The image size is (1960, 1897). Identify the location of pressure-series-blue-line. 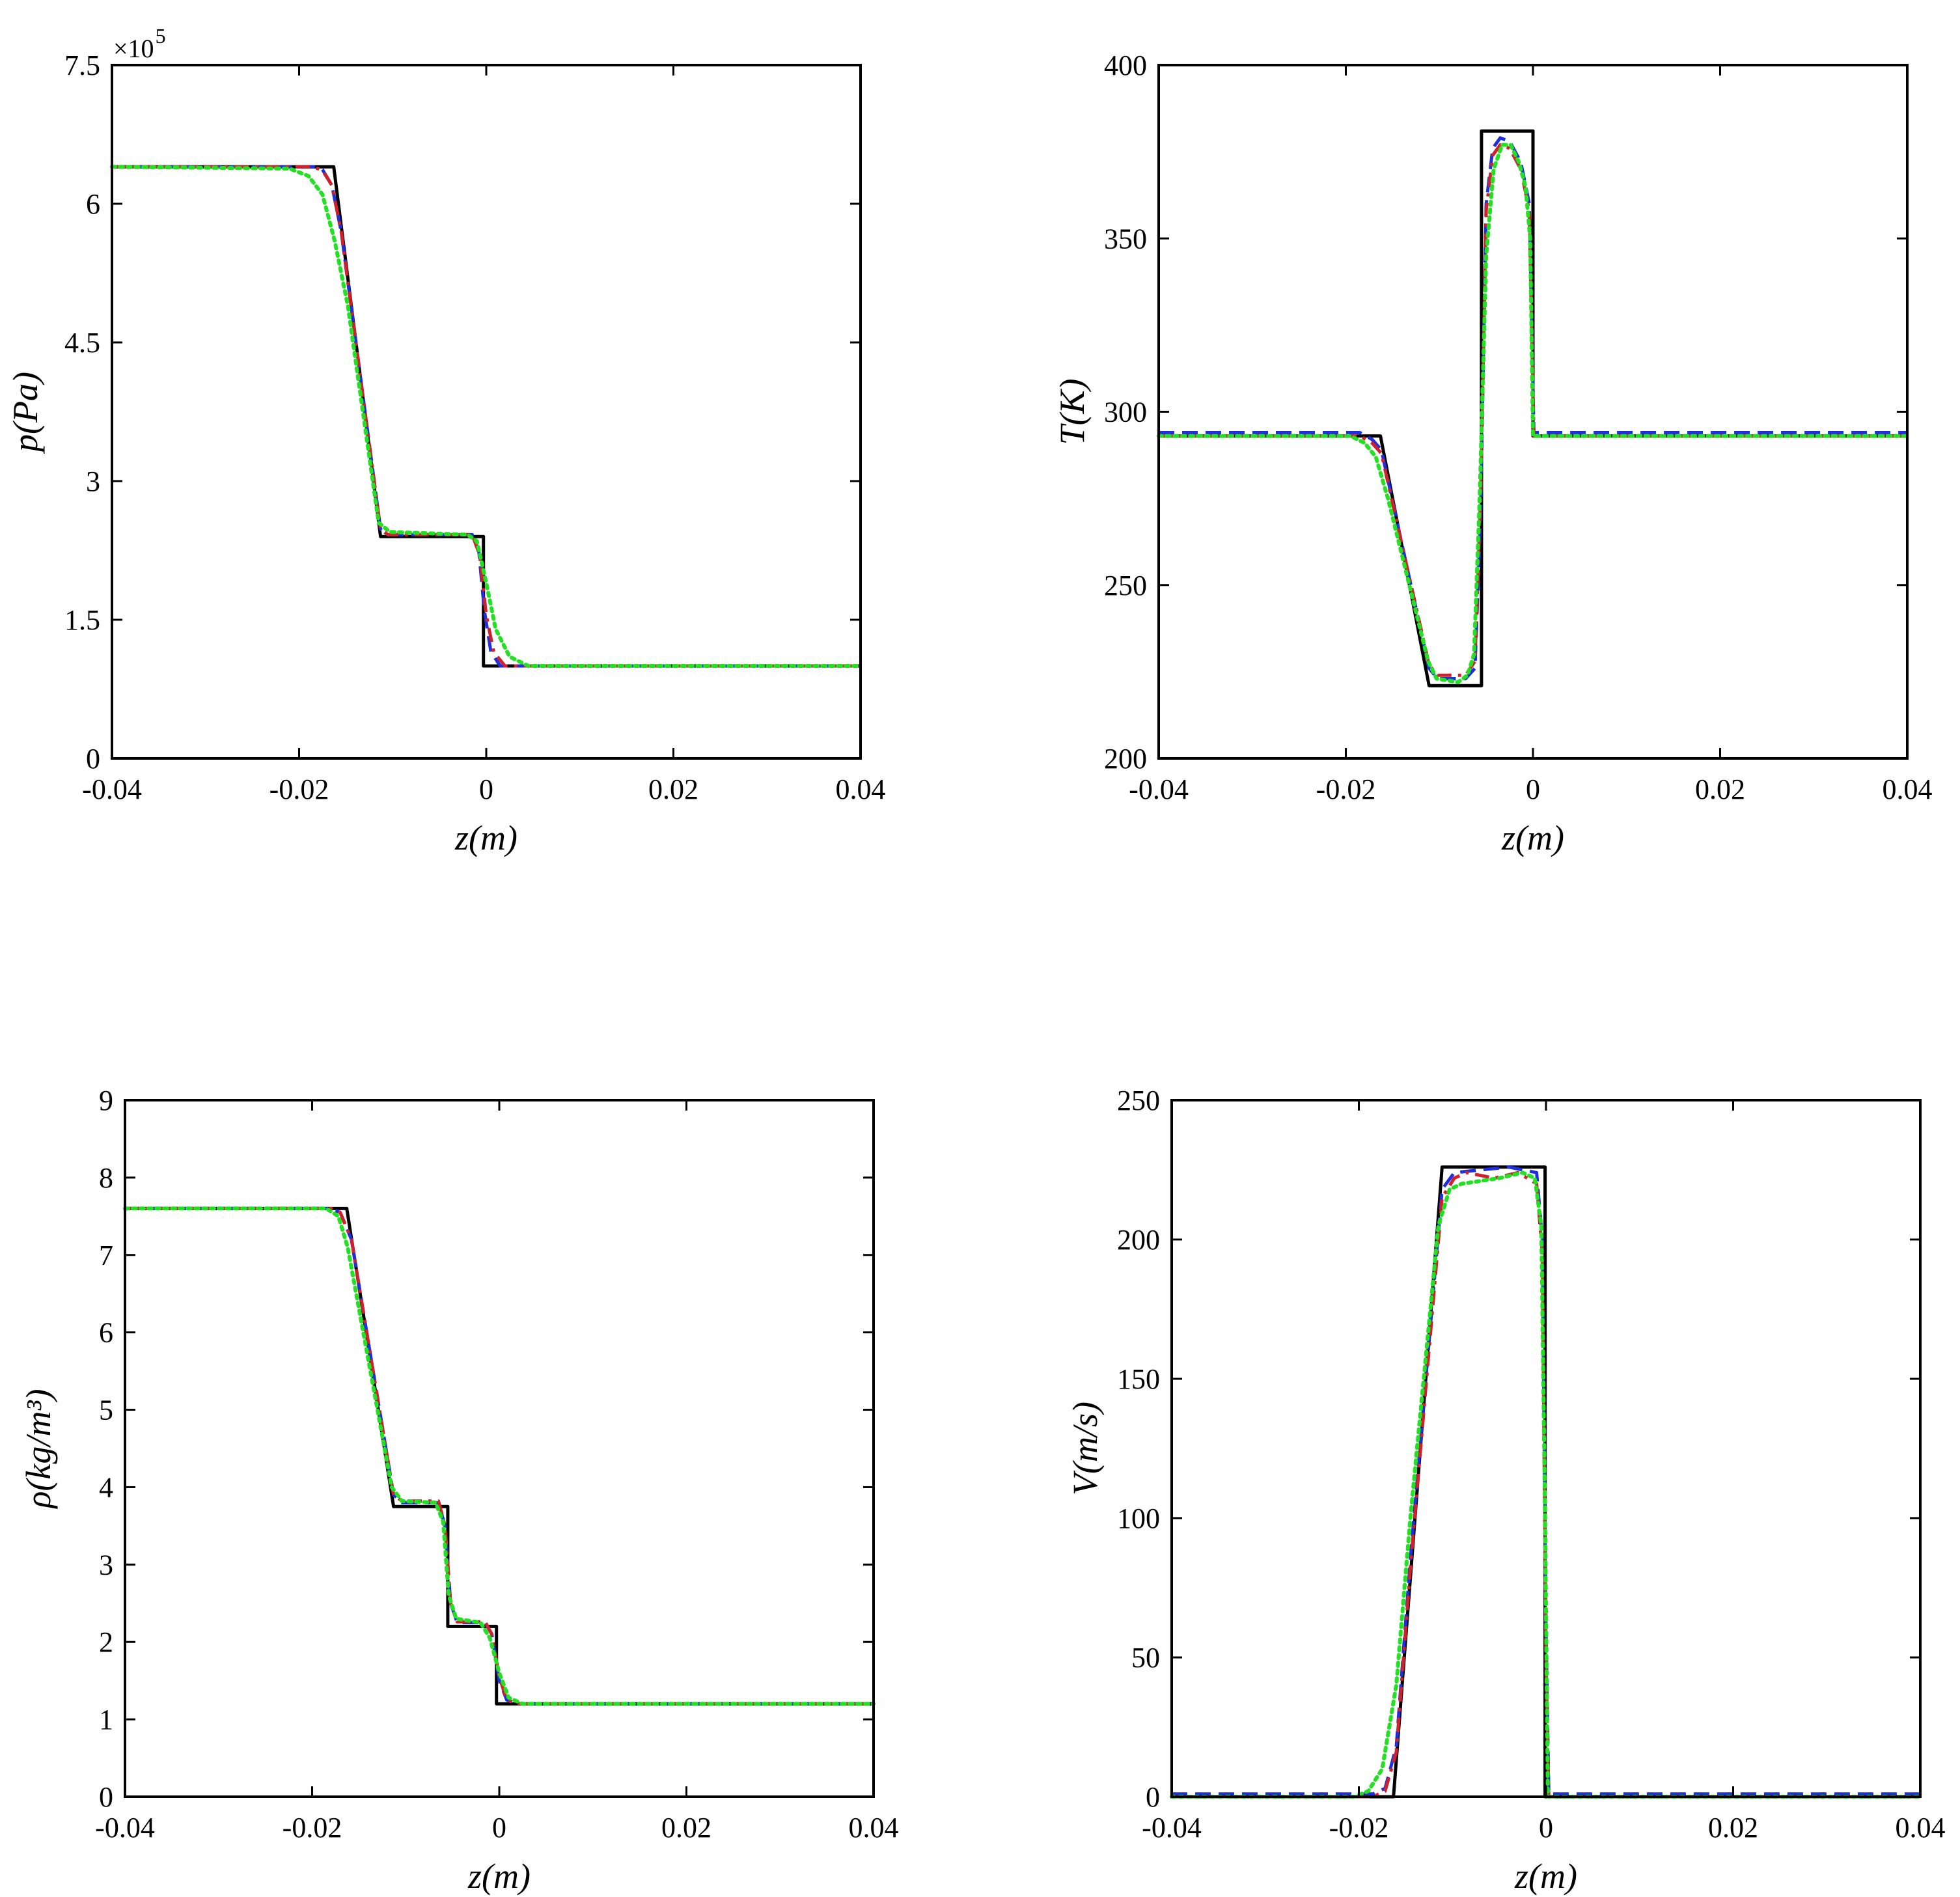
(486, 416).